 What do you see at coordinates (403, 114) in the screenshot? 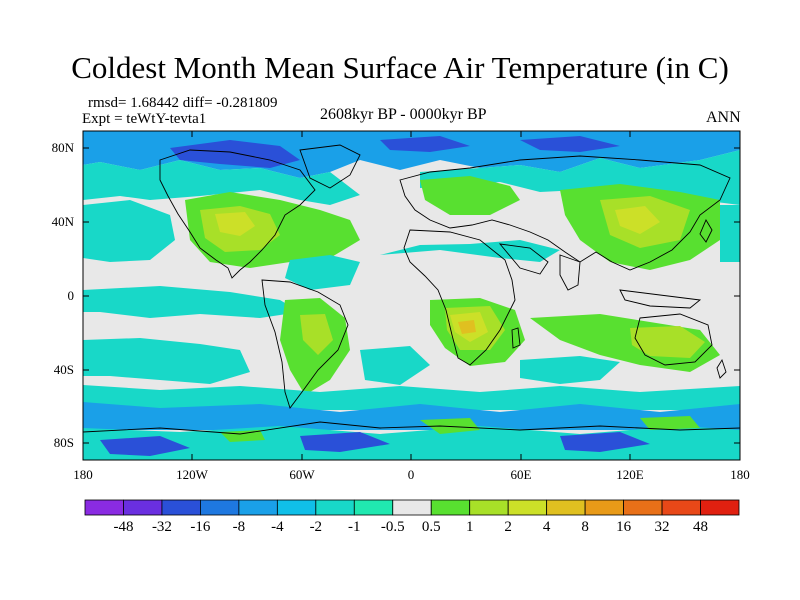
I see `period-label: 2608kyr BP - 0000kyr BP` at bounding box center [403, 114].